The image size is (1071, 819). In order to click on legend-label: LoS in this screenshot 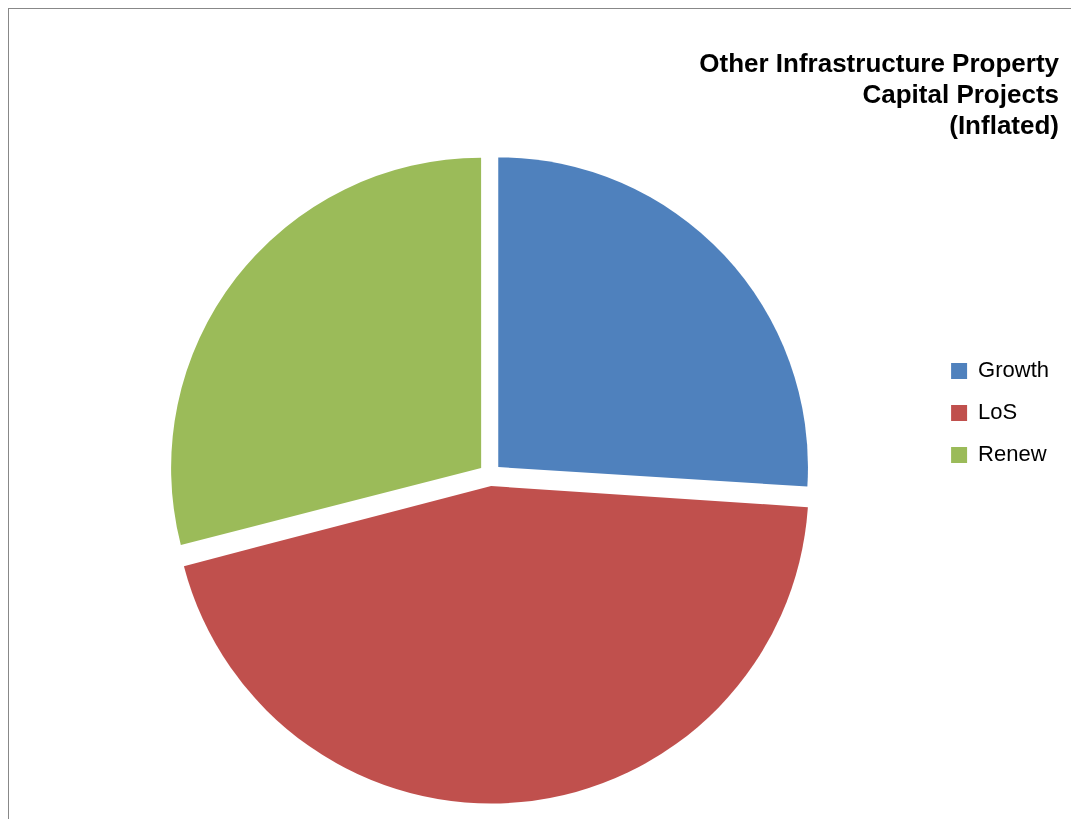, I will do `click(998, 412)`.